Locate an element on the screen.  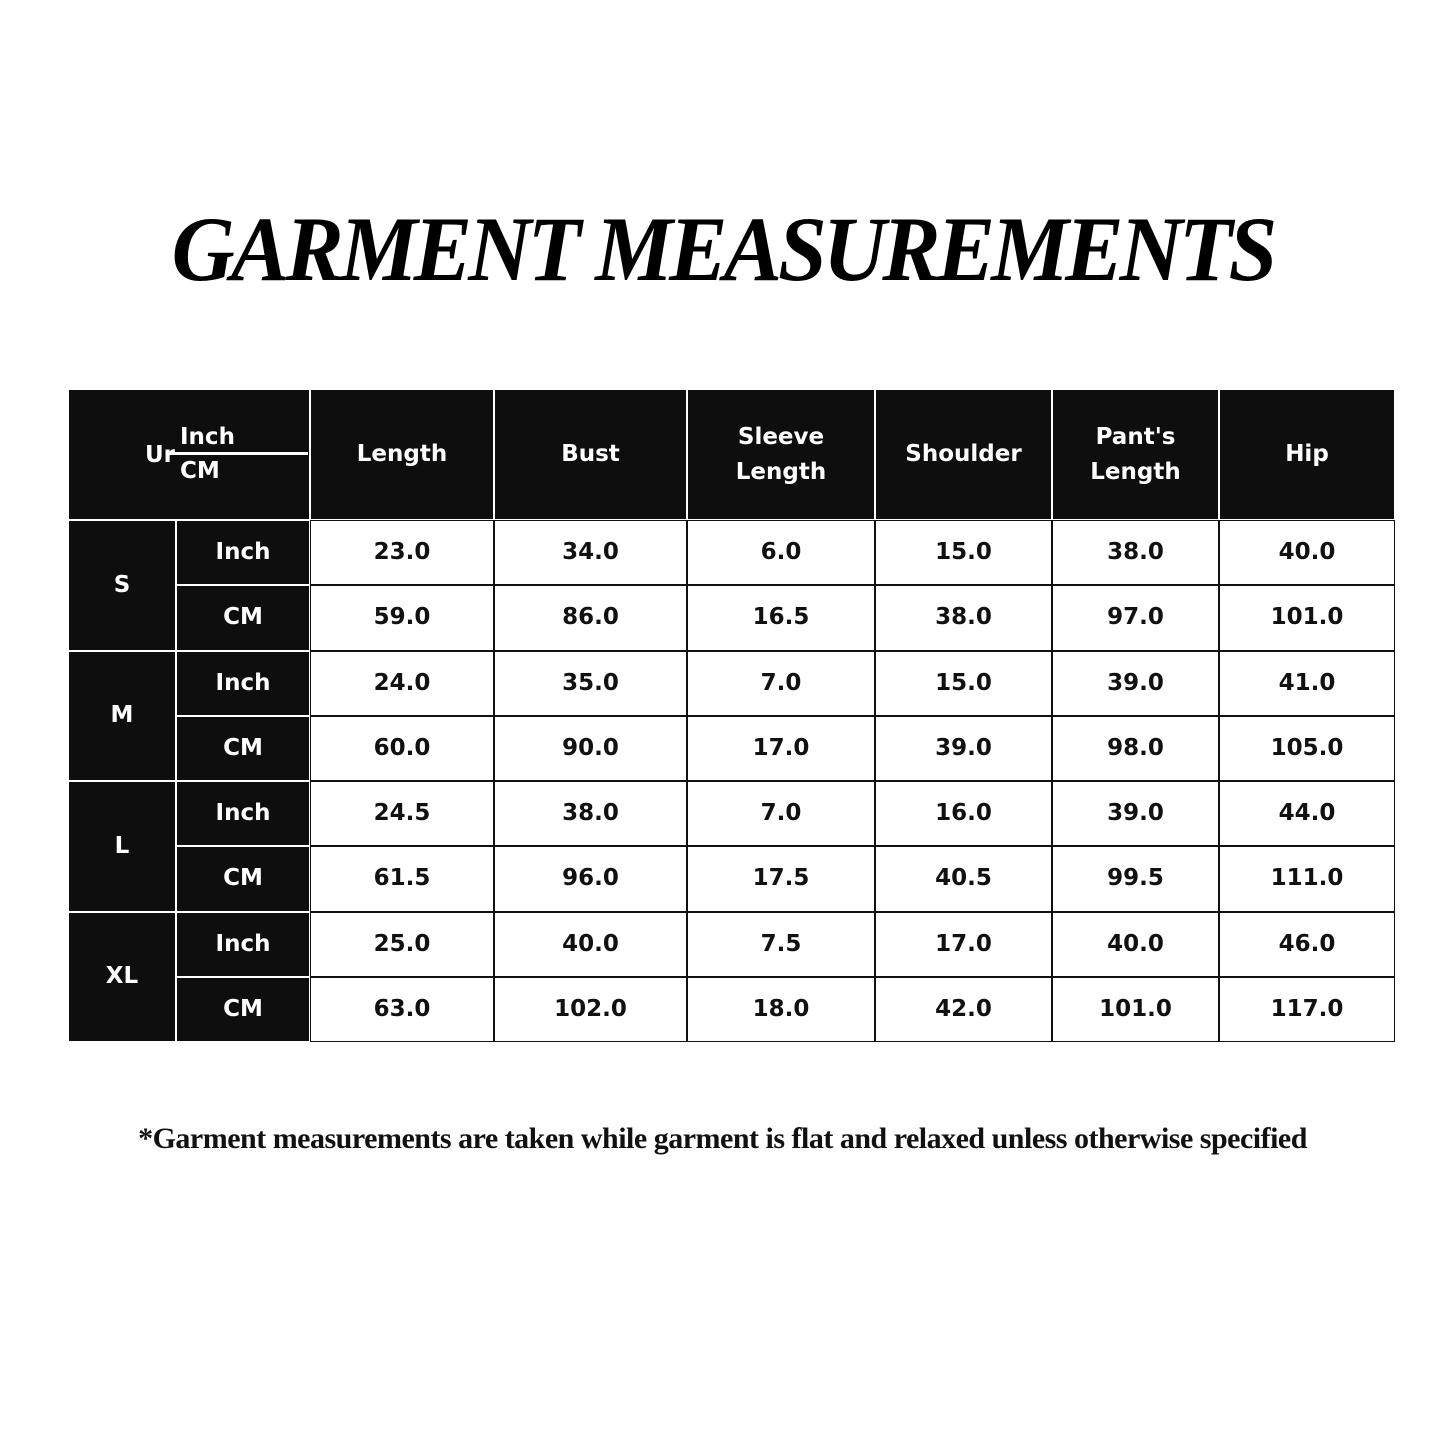
column-header: Length is located at coordinates (402, 454).